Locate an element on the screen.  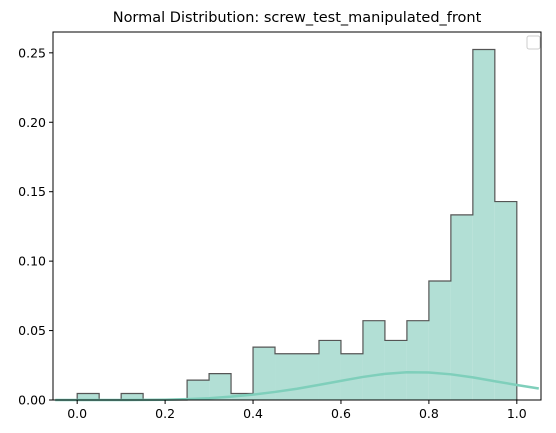
y-tick-label: 0.20 is located at coordinates (32, 122).